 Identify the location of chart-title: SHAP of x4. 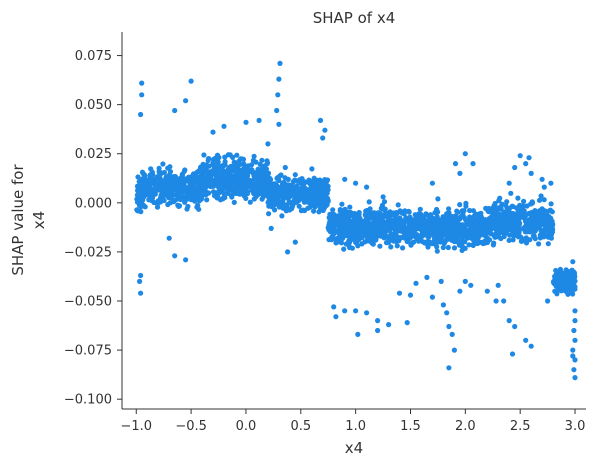
(354, 18).